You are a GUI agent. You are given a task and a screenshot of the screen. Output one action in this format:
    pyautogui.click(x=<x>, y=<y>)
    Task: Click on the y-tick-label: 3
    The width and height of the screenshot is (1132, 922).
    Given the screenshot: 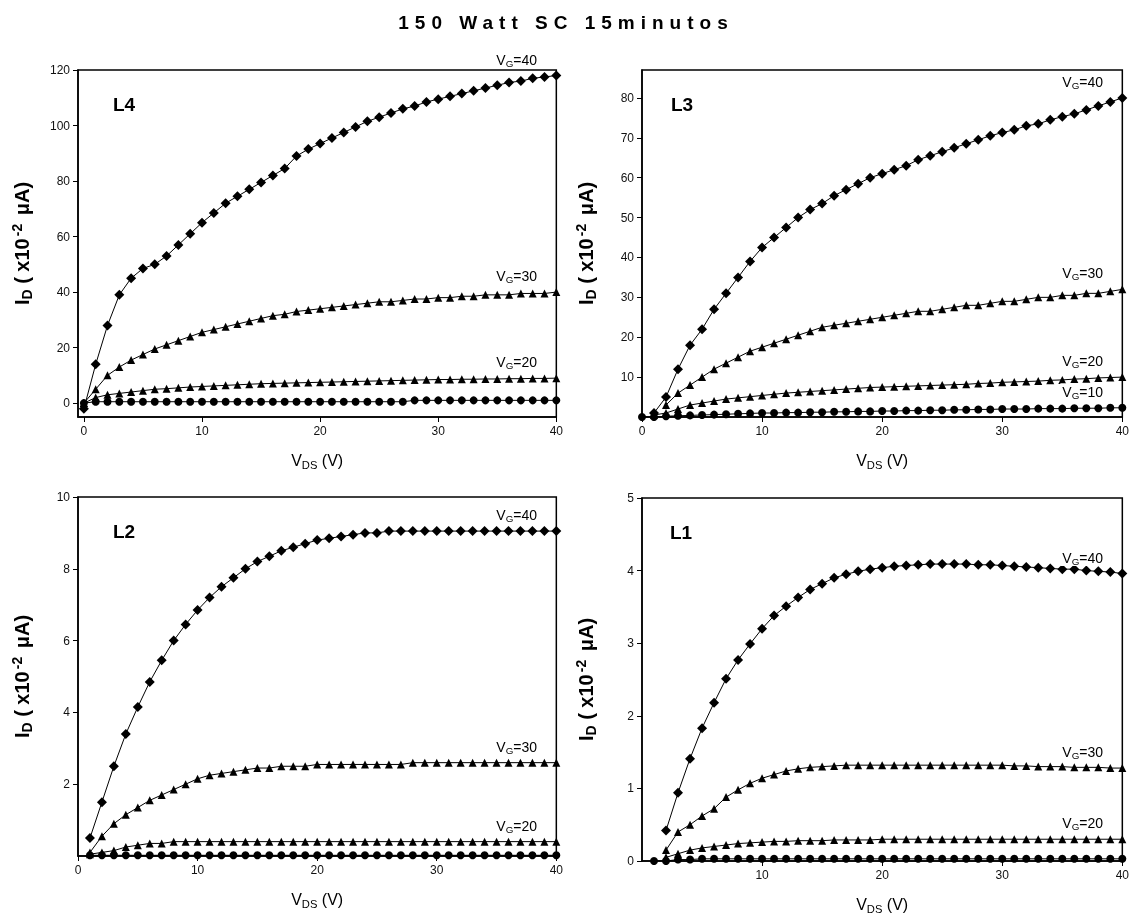 What is the action you would take?
    pyautogui.click(x=631, y=643)
    